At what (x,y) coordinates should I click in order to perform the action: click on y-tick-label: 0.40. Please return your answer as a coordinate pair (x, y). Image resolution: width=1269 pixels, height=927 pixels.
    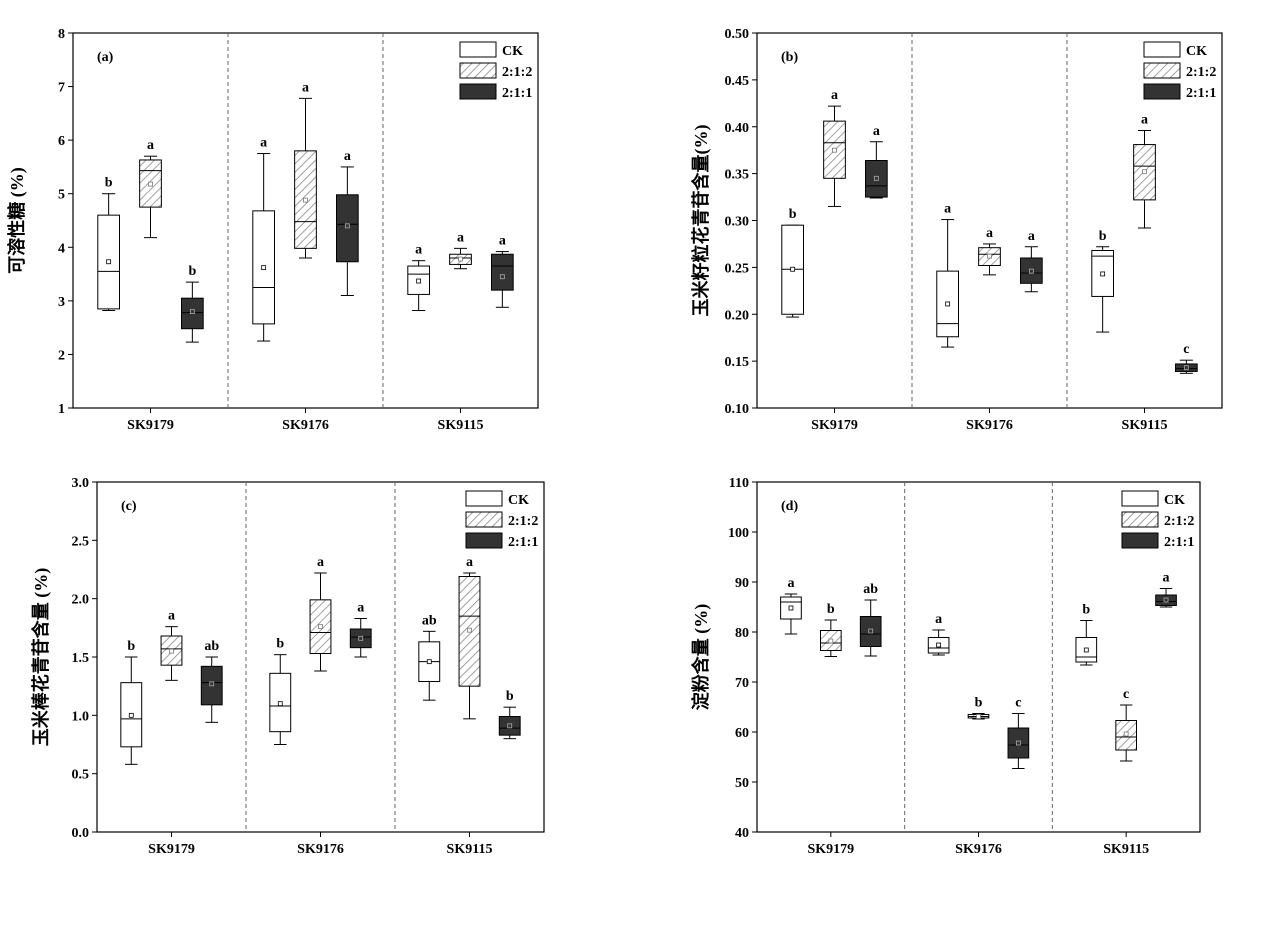
    Looking at the image, I should click on (737, 128).